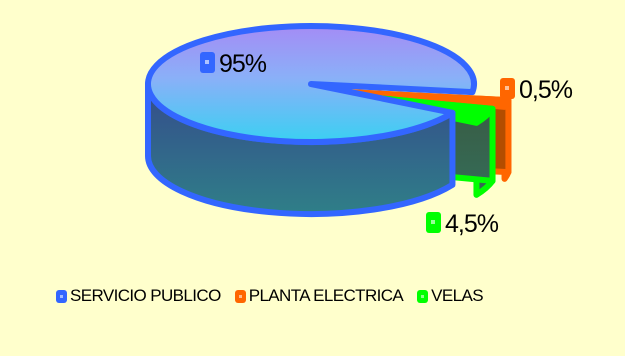 The width and height of the screenshot is (625, 356). I want to click on legend-item-servicio-publico: SERVICIO PUBLICO, so click(138, 296).